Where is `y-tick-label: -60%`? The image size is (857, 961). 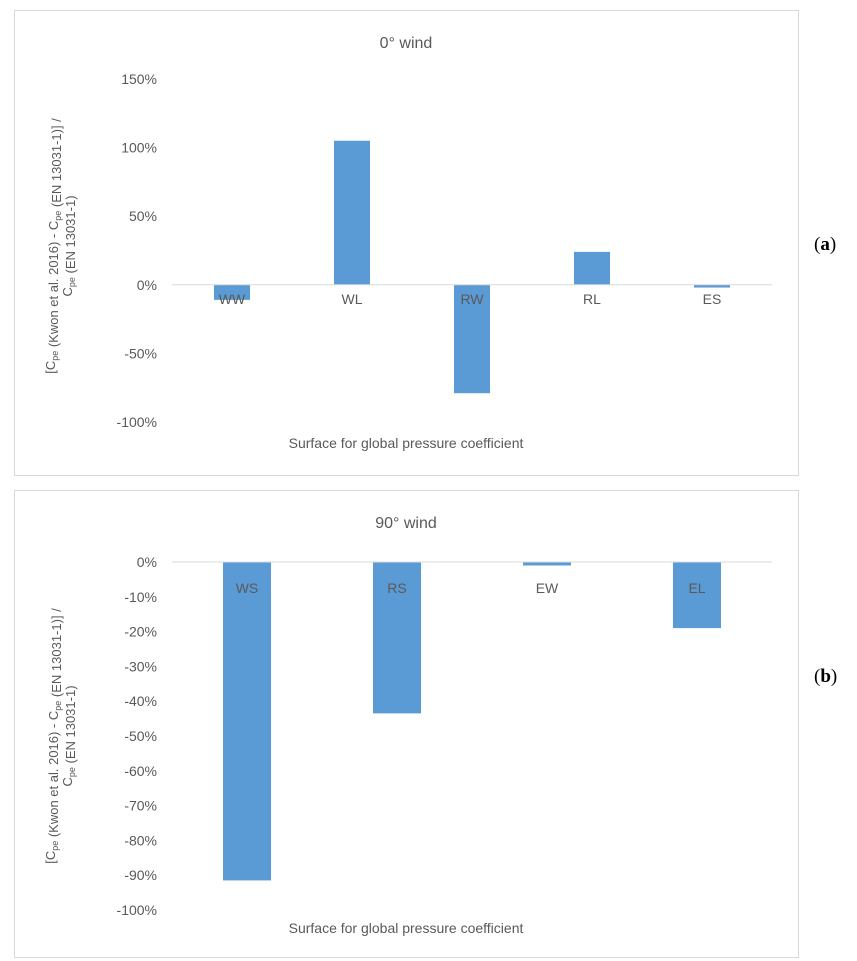 y-tick-label: -60% is located at coordinates (140, 771).